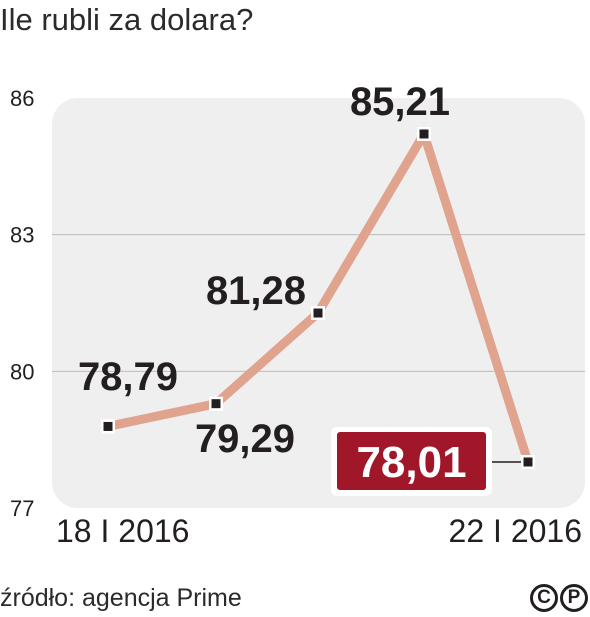 Image resolution: width=590 pixels, height=617 pixels. Describe the element at coordinates (544, 598) in the screenshot. I see `logo-c: C` at that location.